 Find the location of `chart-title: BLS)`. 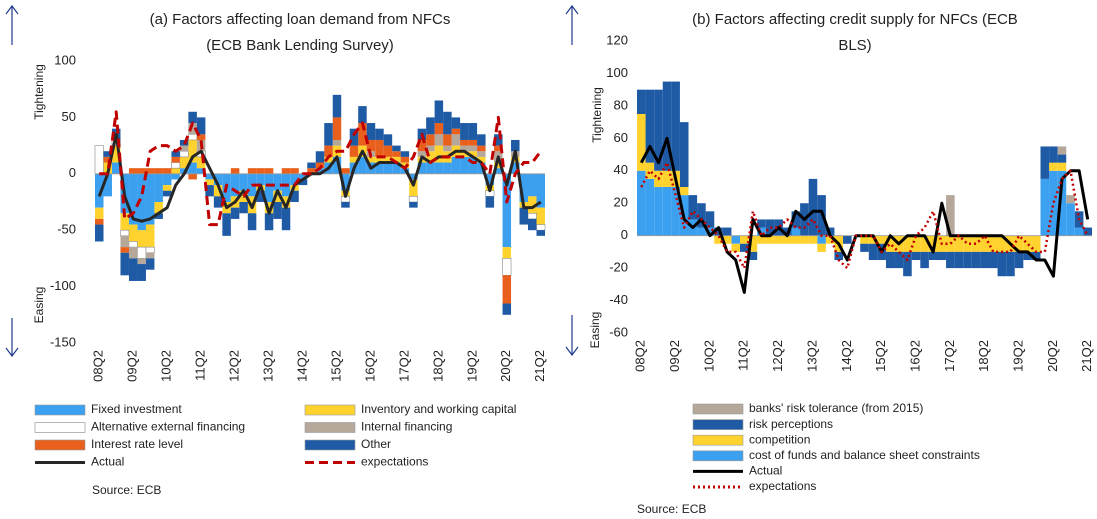

chart-title: BLS) is located at coordinates (854, 45).